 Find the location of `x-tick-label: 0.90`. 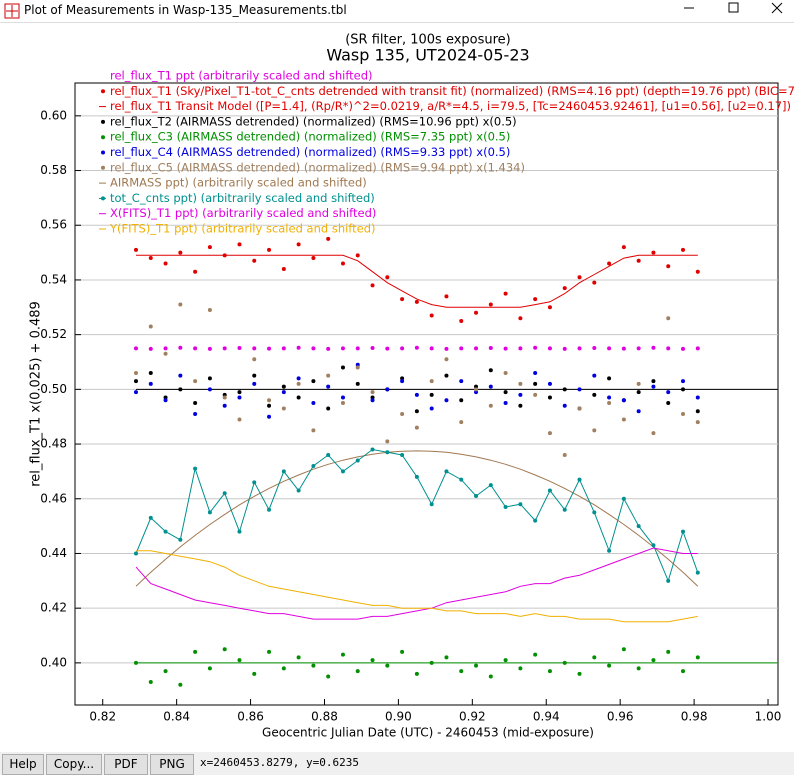

x-tick-label: 0.90 is located at coordinates (398, 717).